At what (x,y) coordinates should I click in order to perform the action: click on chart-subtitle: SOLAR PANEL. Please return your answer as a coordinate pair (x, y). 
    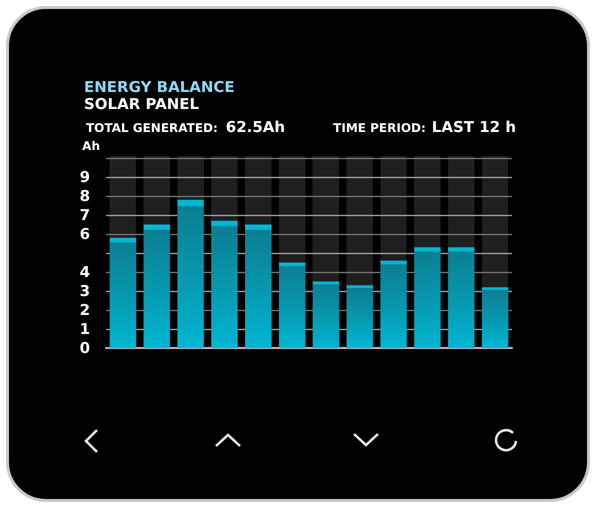
    Looking at the image, I should click on (142, 104).